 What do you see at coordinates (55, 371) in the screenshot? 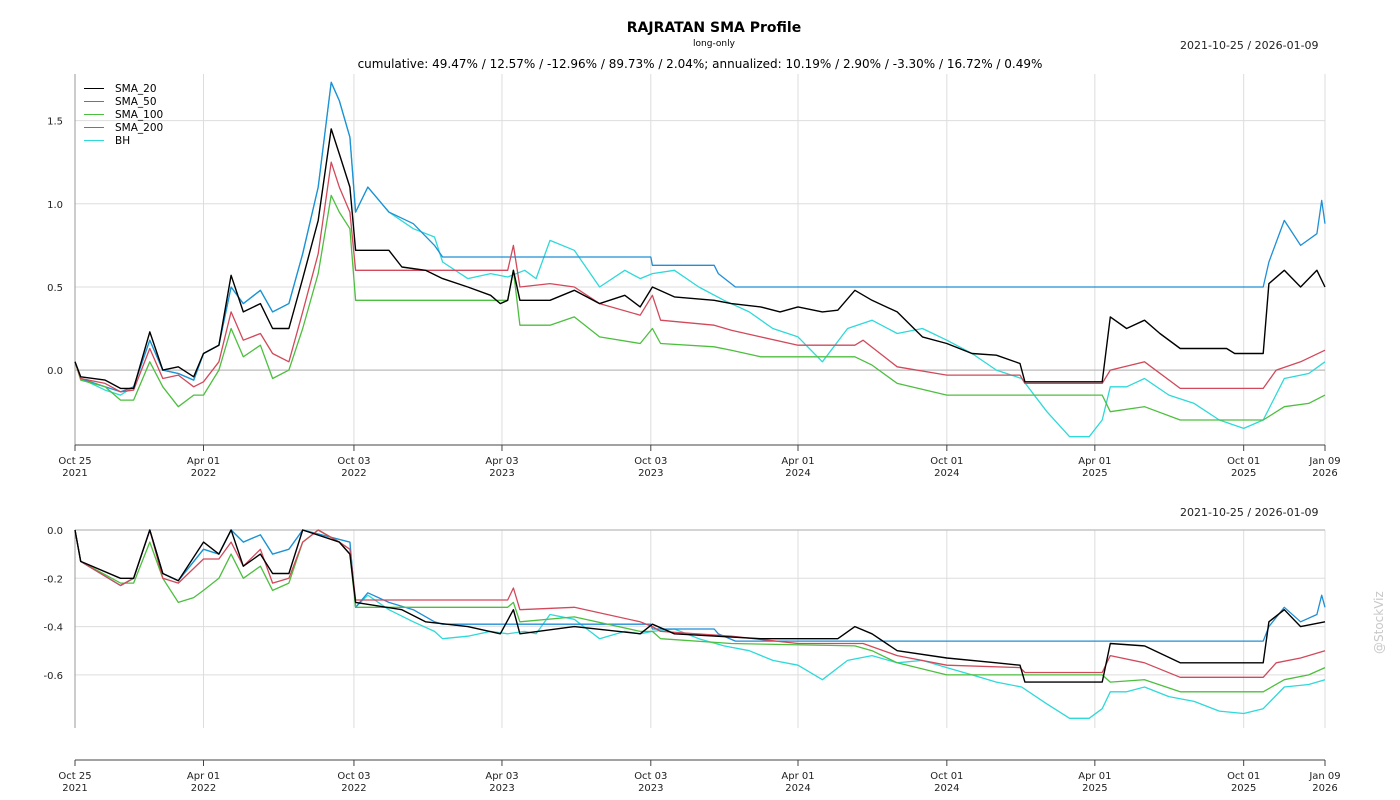
I see `top-ytick-label: 0.0` at bounding box center [55, 371].